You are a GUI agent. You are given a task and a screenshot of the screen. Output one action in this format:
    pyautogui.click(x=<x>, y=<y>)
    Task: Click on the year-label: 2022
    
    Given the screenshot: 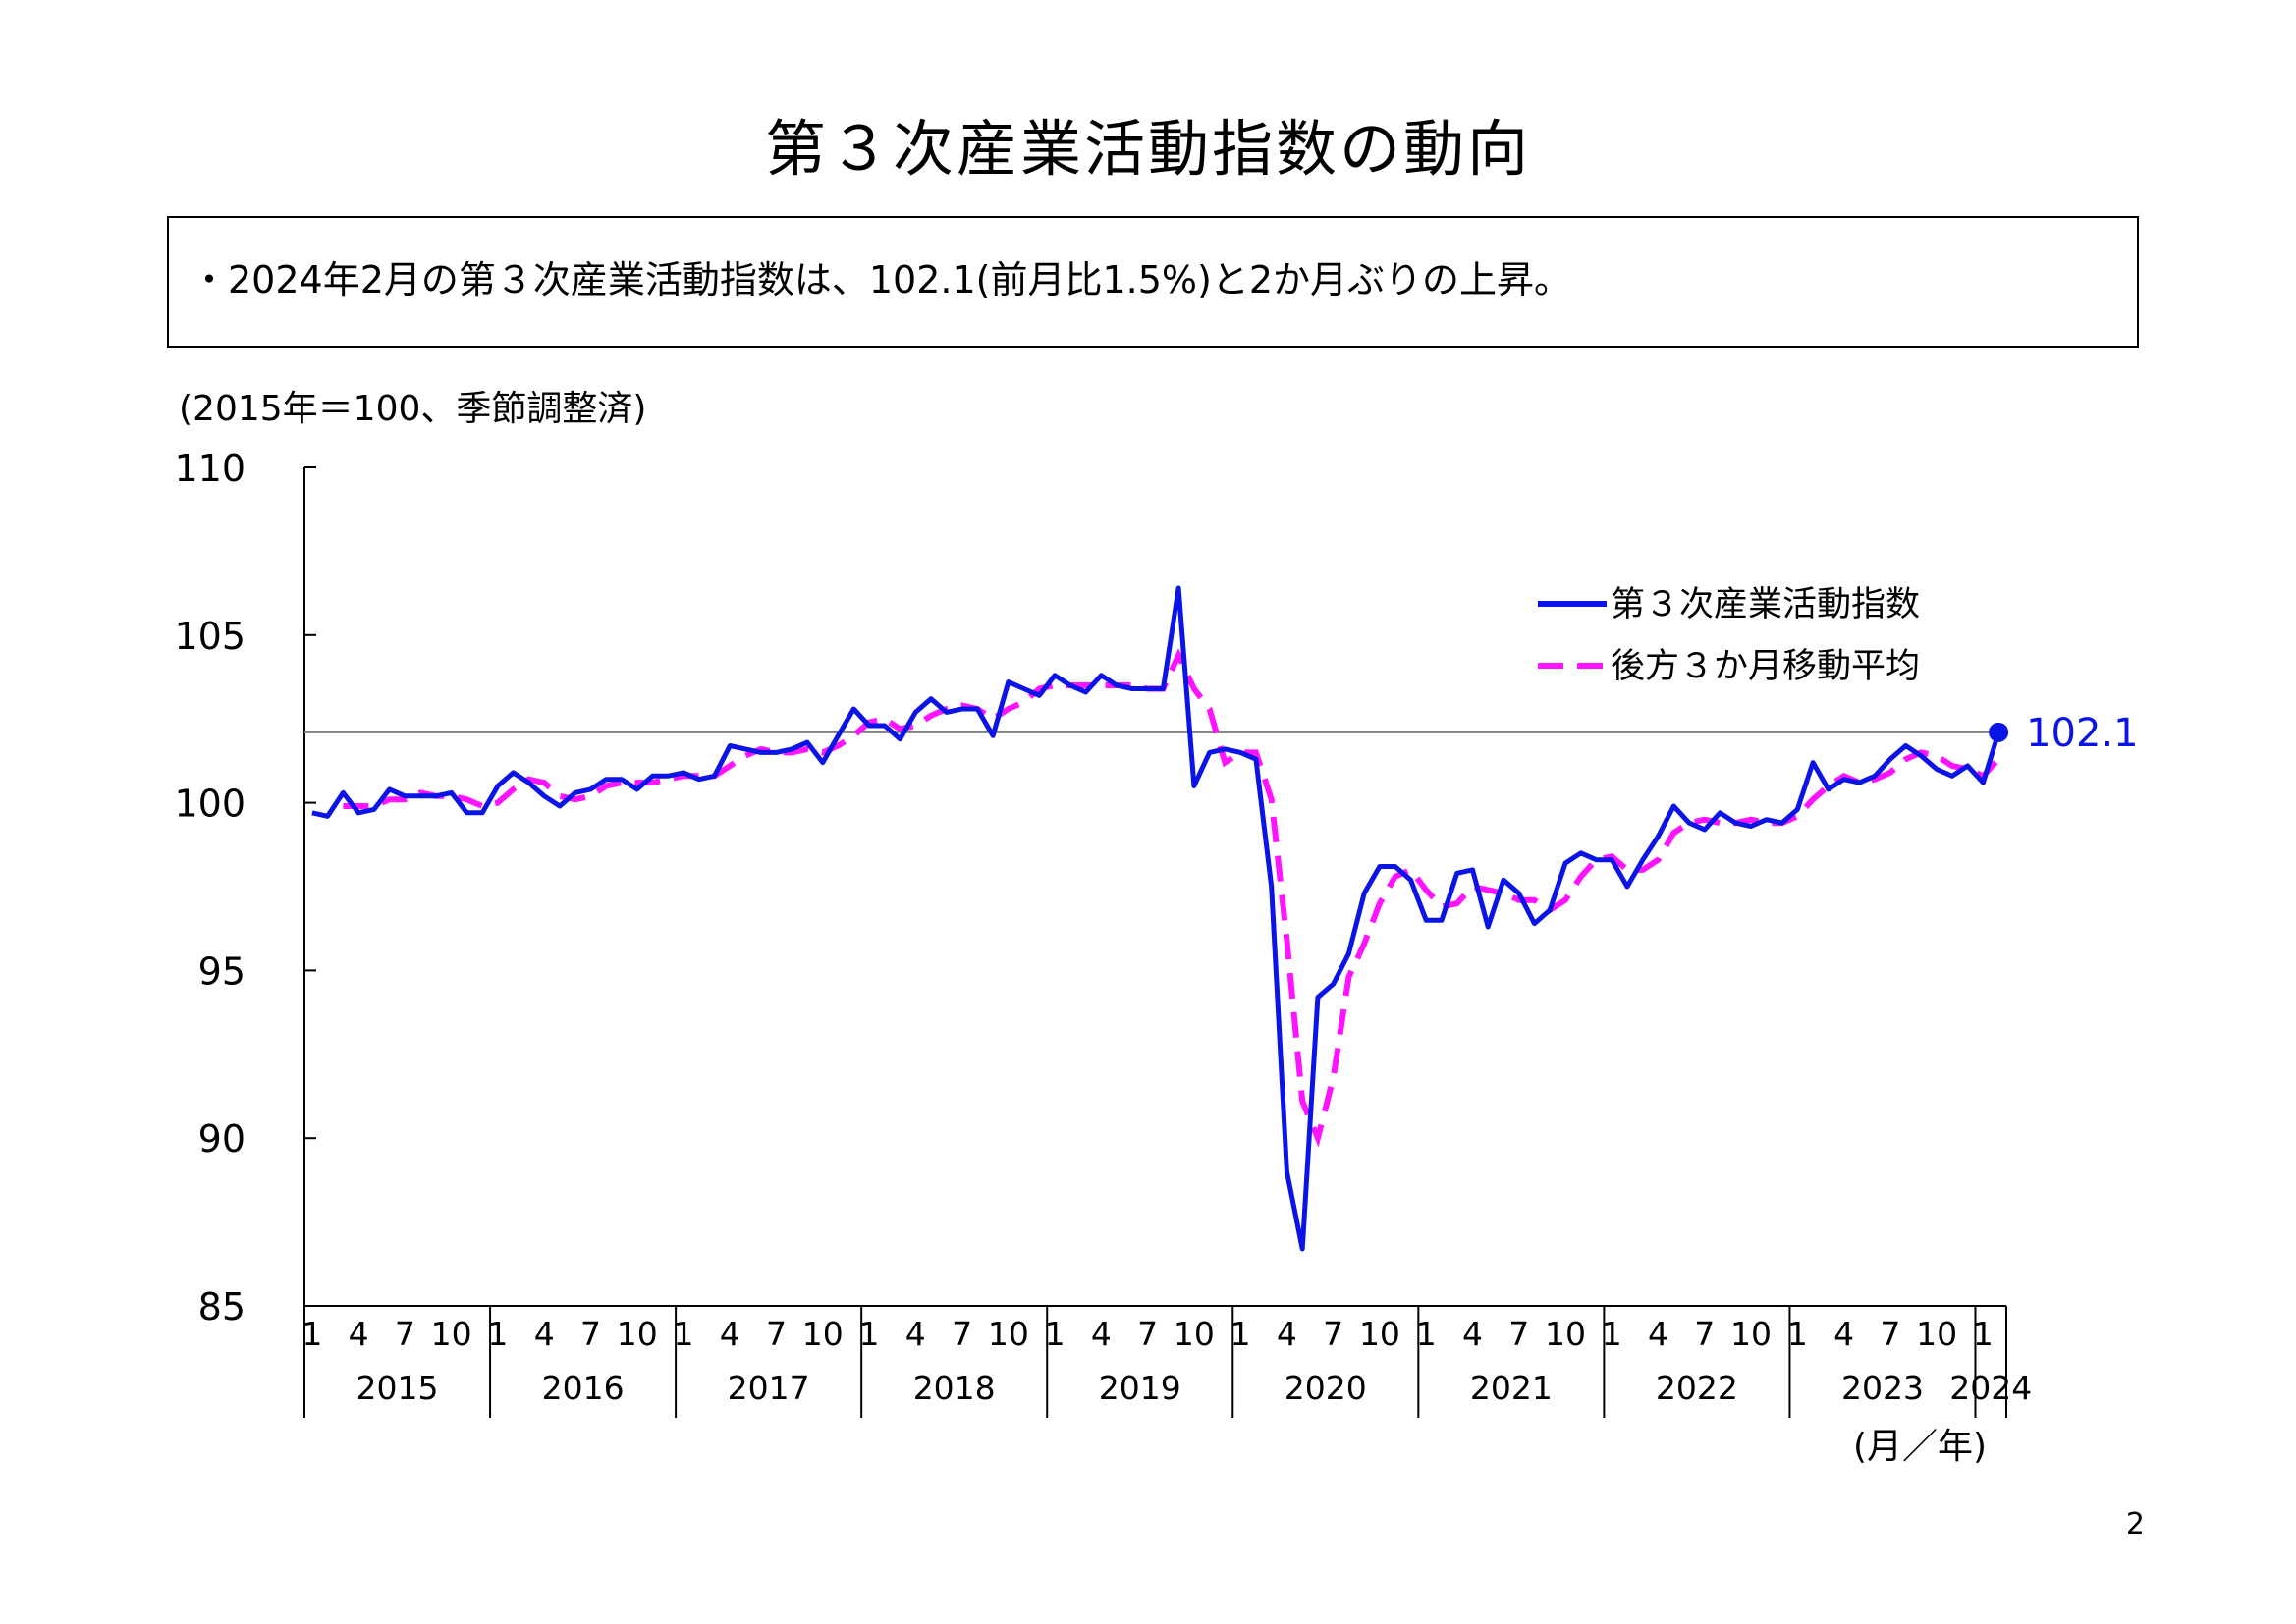 What is the action you would take?
    pyautogui.click(x=1697, y=1388)
    